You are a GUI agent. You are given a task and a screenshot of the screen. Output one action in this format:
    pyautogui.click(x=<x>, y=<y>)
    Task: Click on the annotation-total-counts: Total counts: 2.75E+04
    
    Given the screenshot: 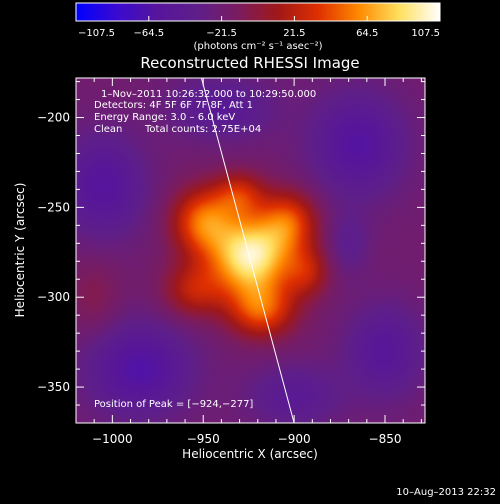 What is the action you would take?
    pyautogui.click(x=202, y=129)
    